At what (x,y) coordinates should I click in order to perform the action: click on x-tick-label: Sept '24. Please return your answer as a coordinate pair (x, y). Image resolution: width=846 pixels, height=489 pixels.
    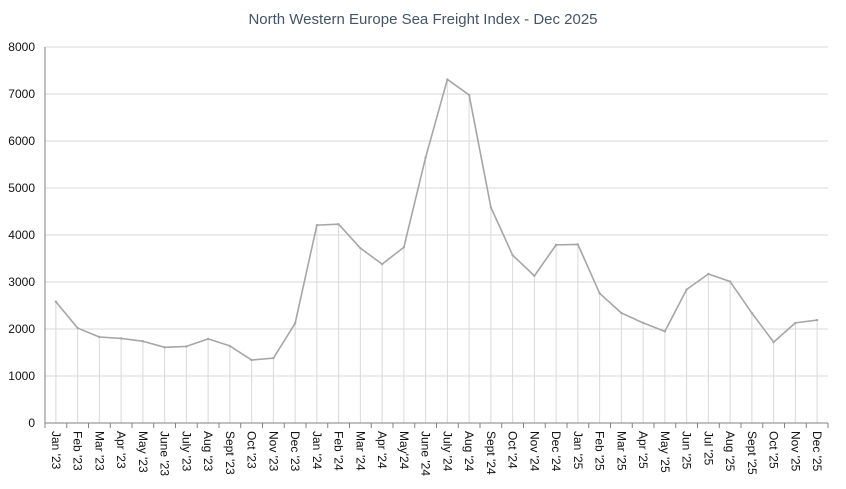
    Looking at the image, I should click on (491, 453).